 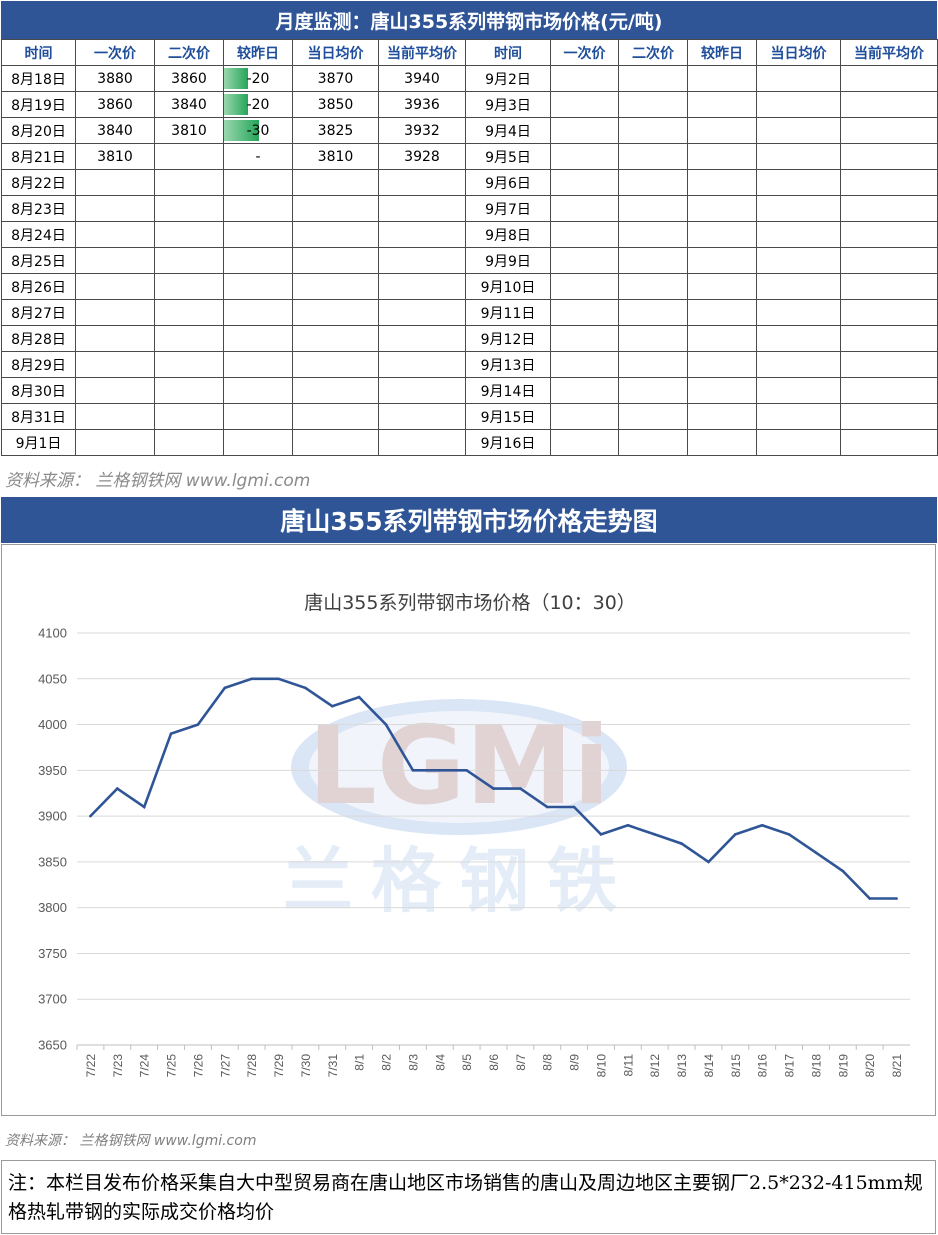 What do you see at coordinates (816, 1066) in the screenshot?
I see `x-tick-label: 8/18` at bounding box center [816, 1066].